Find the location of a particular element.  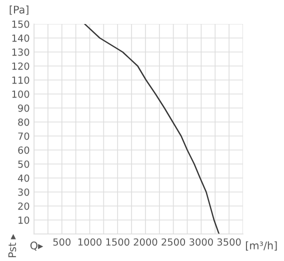

y-axis-title: Pst ▸ is located at coordinates (12, 246).